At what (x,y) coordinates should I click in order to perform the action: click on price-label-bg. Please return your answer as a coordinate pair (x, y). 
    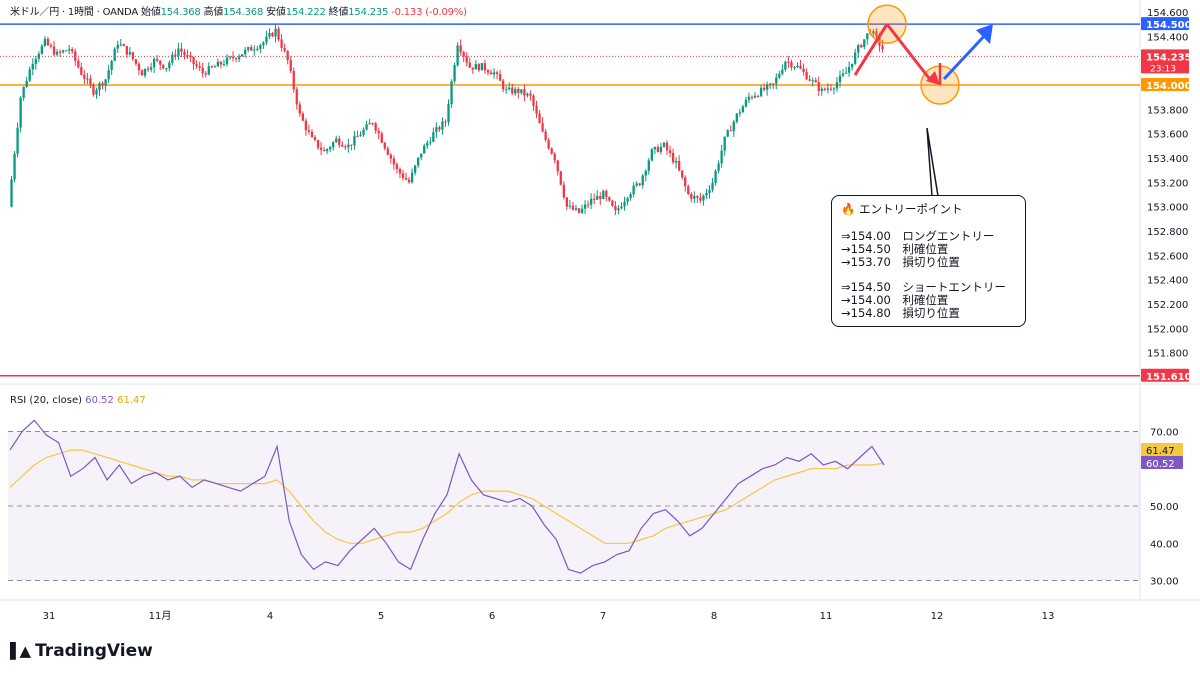
    Looking at the image, I should click on (1165, 84).